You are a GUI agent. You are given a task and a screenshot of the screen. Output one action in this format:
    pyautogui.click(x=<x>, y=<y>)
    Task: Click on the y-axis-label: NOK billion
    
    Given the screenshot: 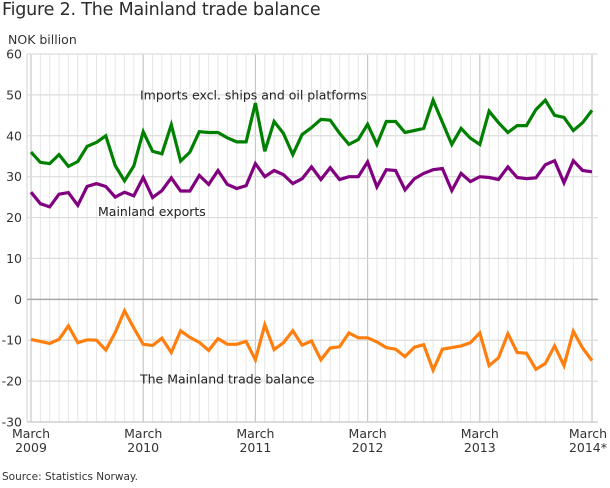 What is the action you would take?
    pyautogui.click(x=42, y=39)
    